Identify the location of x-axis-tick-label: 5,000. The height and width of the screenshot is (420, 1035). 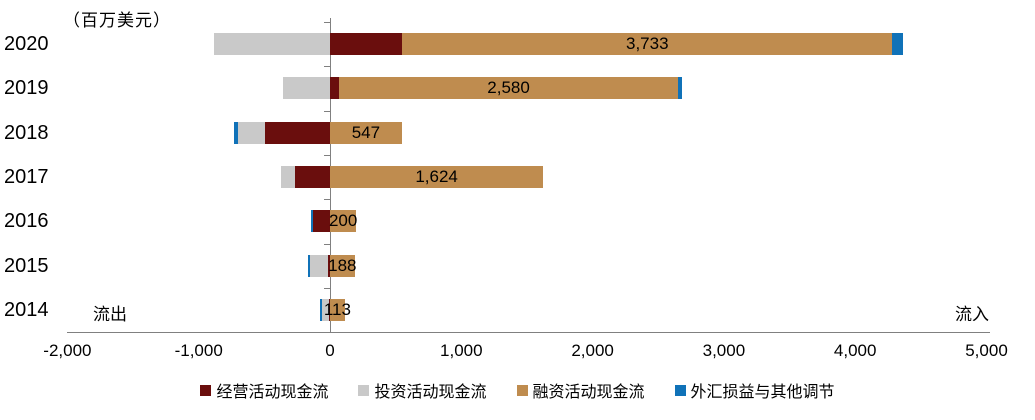
(986, 350).